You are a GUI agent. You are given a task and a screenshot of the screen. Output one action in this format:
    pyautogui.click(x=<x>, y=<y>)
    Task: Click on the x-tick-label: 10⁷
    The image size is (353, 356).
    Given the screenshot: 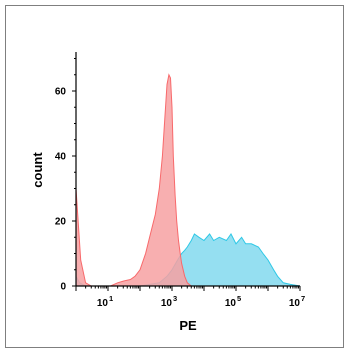 What is the action you would take?
    pyautogui.click(x=297, y=301)
    